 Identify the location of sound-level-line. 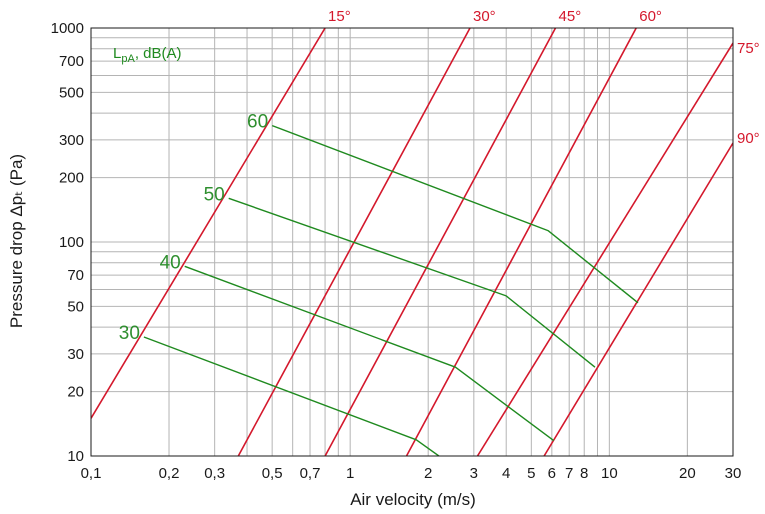
(291, 396).